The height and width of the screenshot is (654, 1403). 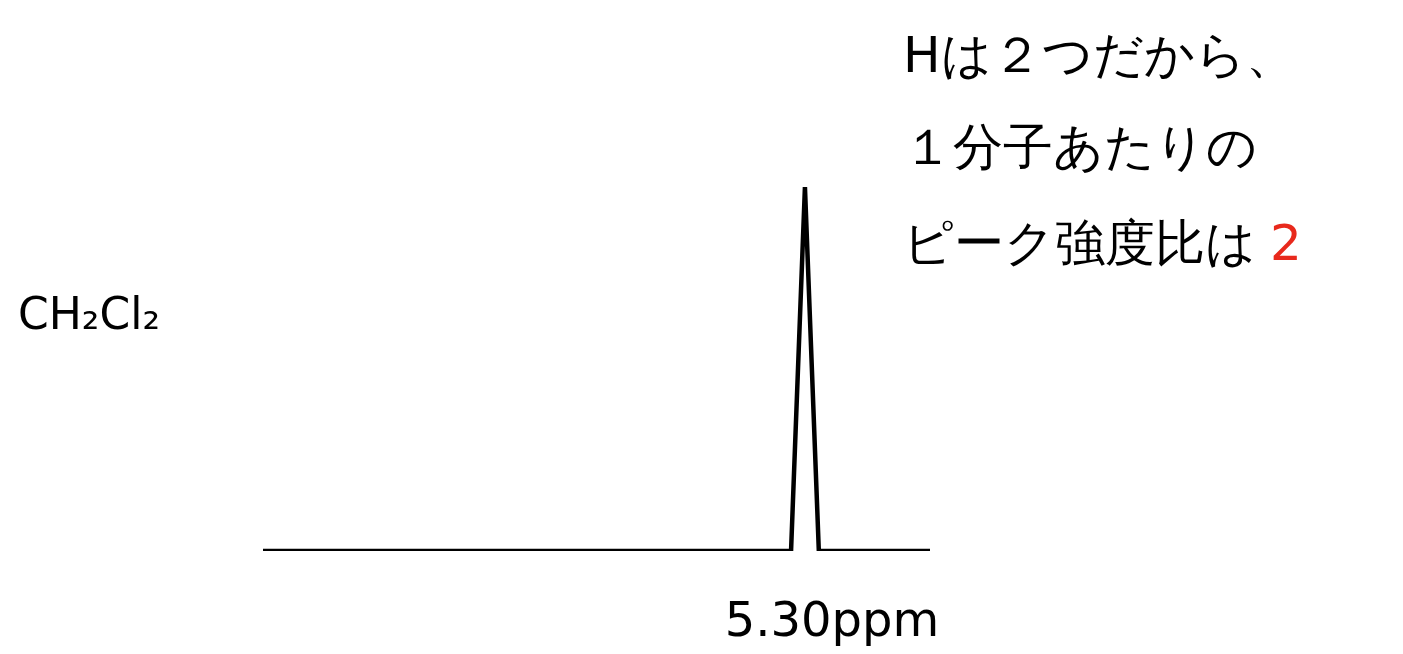 What do you see at coordinates (1286, 243) in the screenshot?
I see `text: 2` at bounding box center [1286, 243].